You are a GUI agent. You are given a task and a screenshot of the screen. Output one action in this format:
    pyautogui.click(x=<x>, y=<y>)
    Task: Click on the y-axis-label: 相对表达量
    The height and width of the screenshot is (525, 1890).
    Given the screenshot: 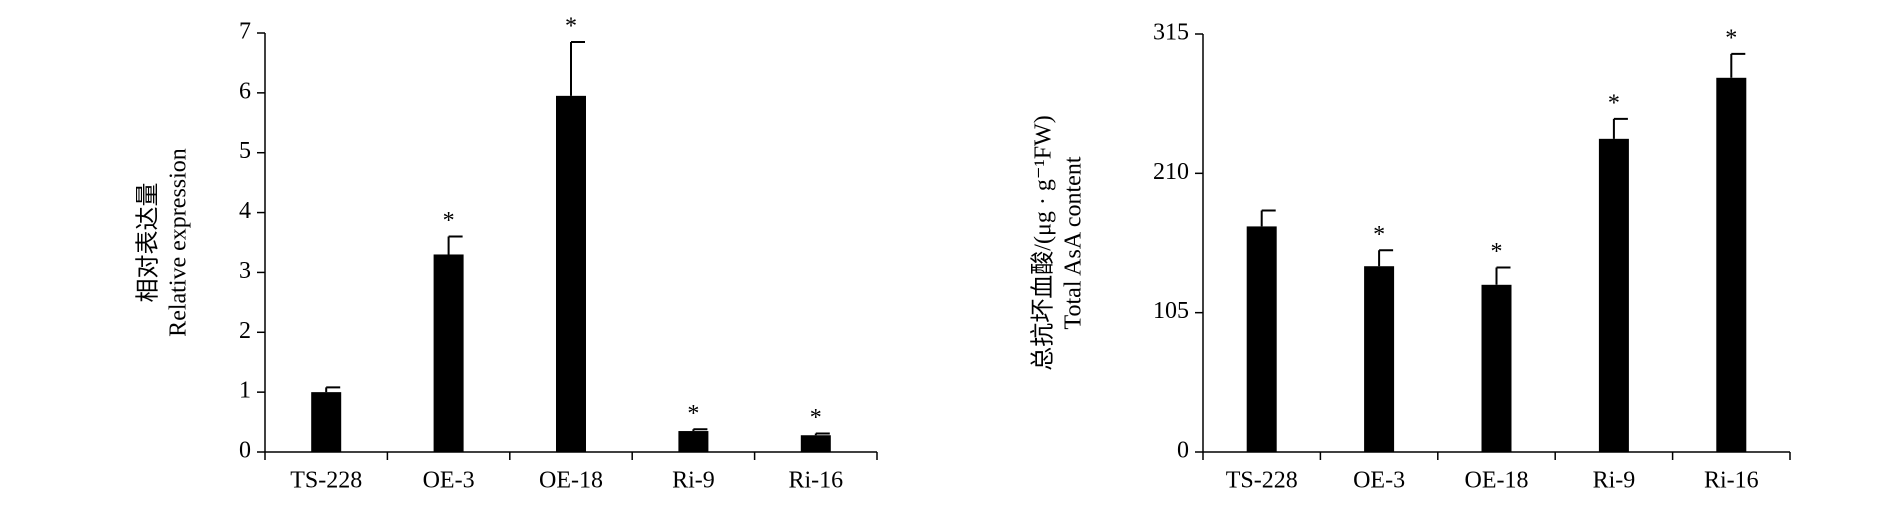 What is the action you would take?
    pyautogui.click(x=148, y=243)
    